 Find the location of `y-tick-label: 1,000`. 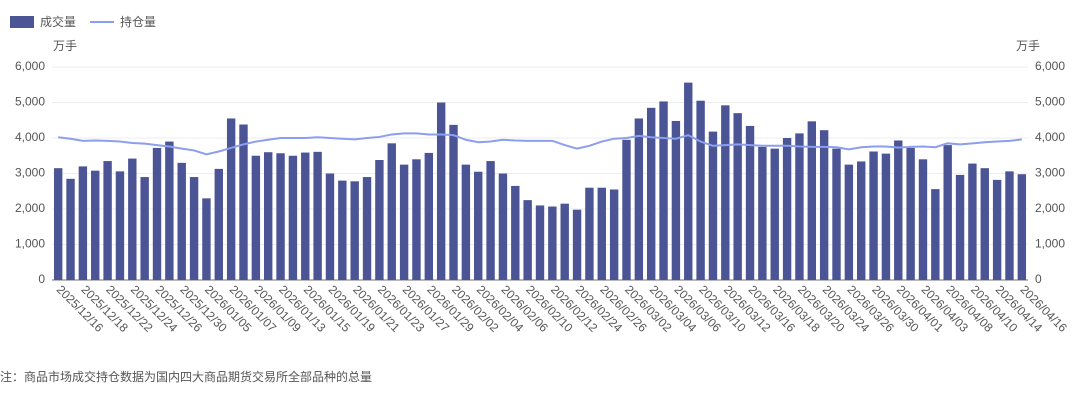

y-tick-label: 1,000 is located at coordinates (30, 244).